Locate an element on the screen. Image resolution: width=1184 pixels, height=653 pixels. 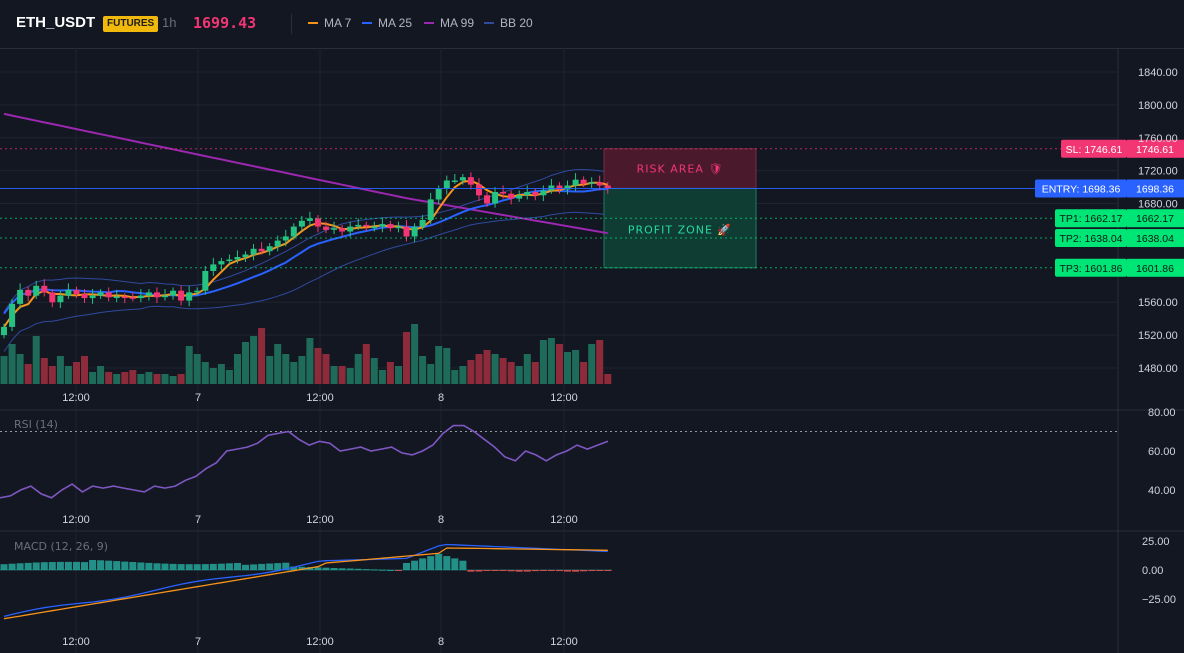
rsi-line is located at coordinates (304, 461).